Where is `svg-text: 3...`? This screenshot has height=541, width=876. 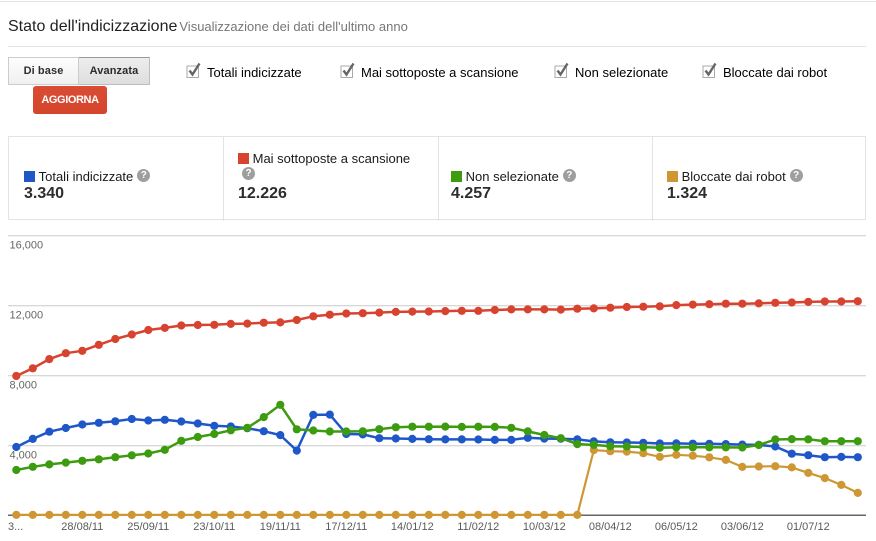
svg-text: 3... is located at coordinates (15, 527).